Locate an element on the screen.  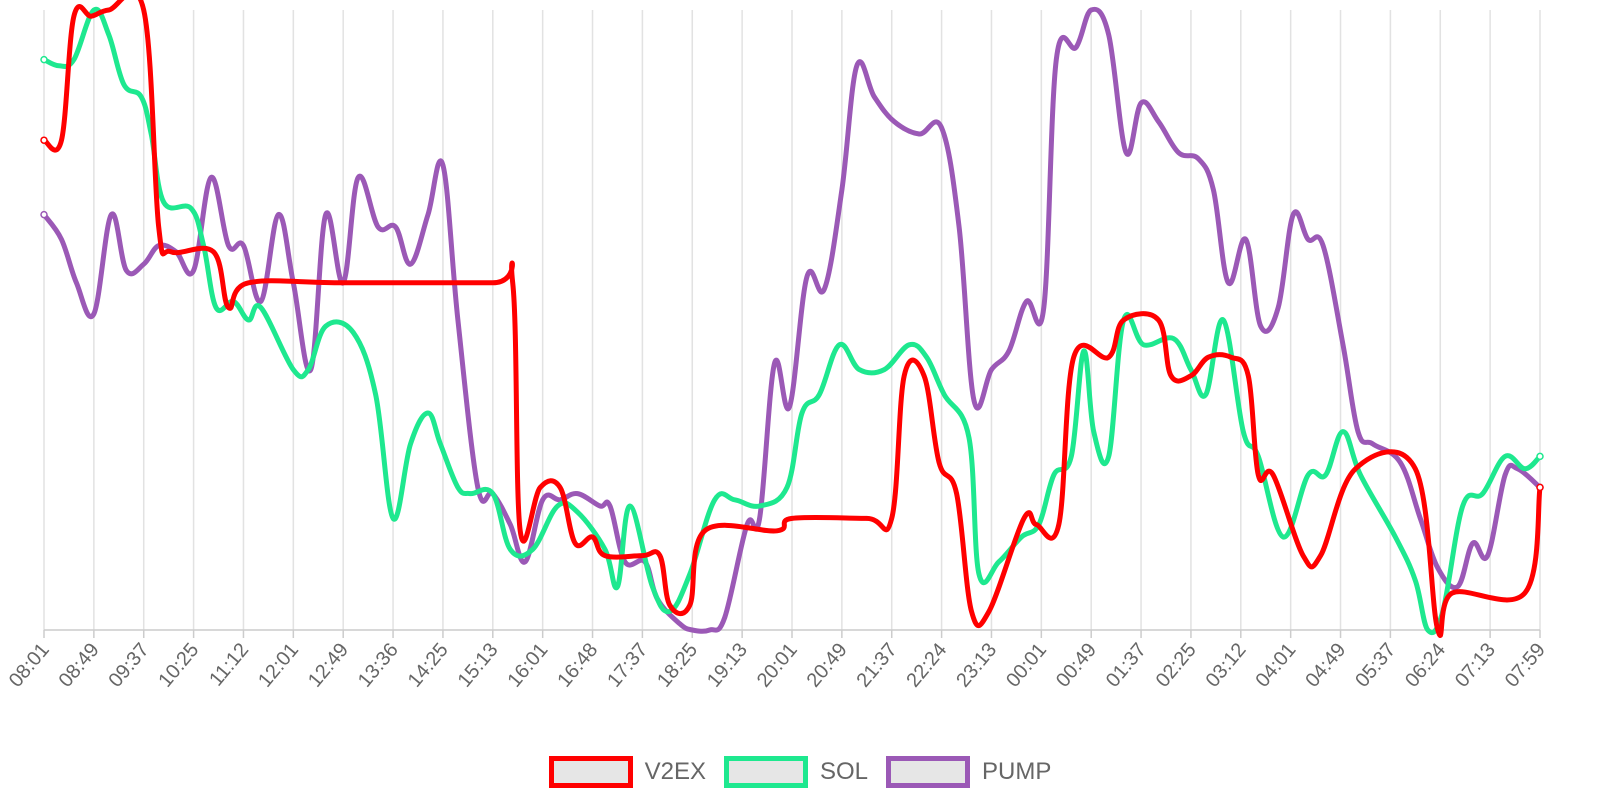
endpoint-marker-pump is located at coordinates (44, 214).